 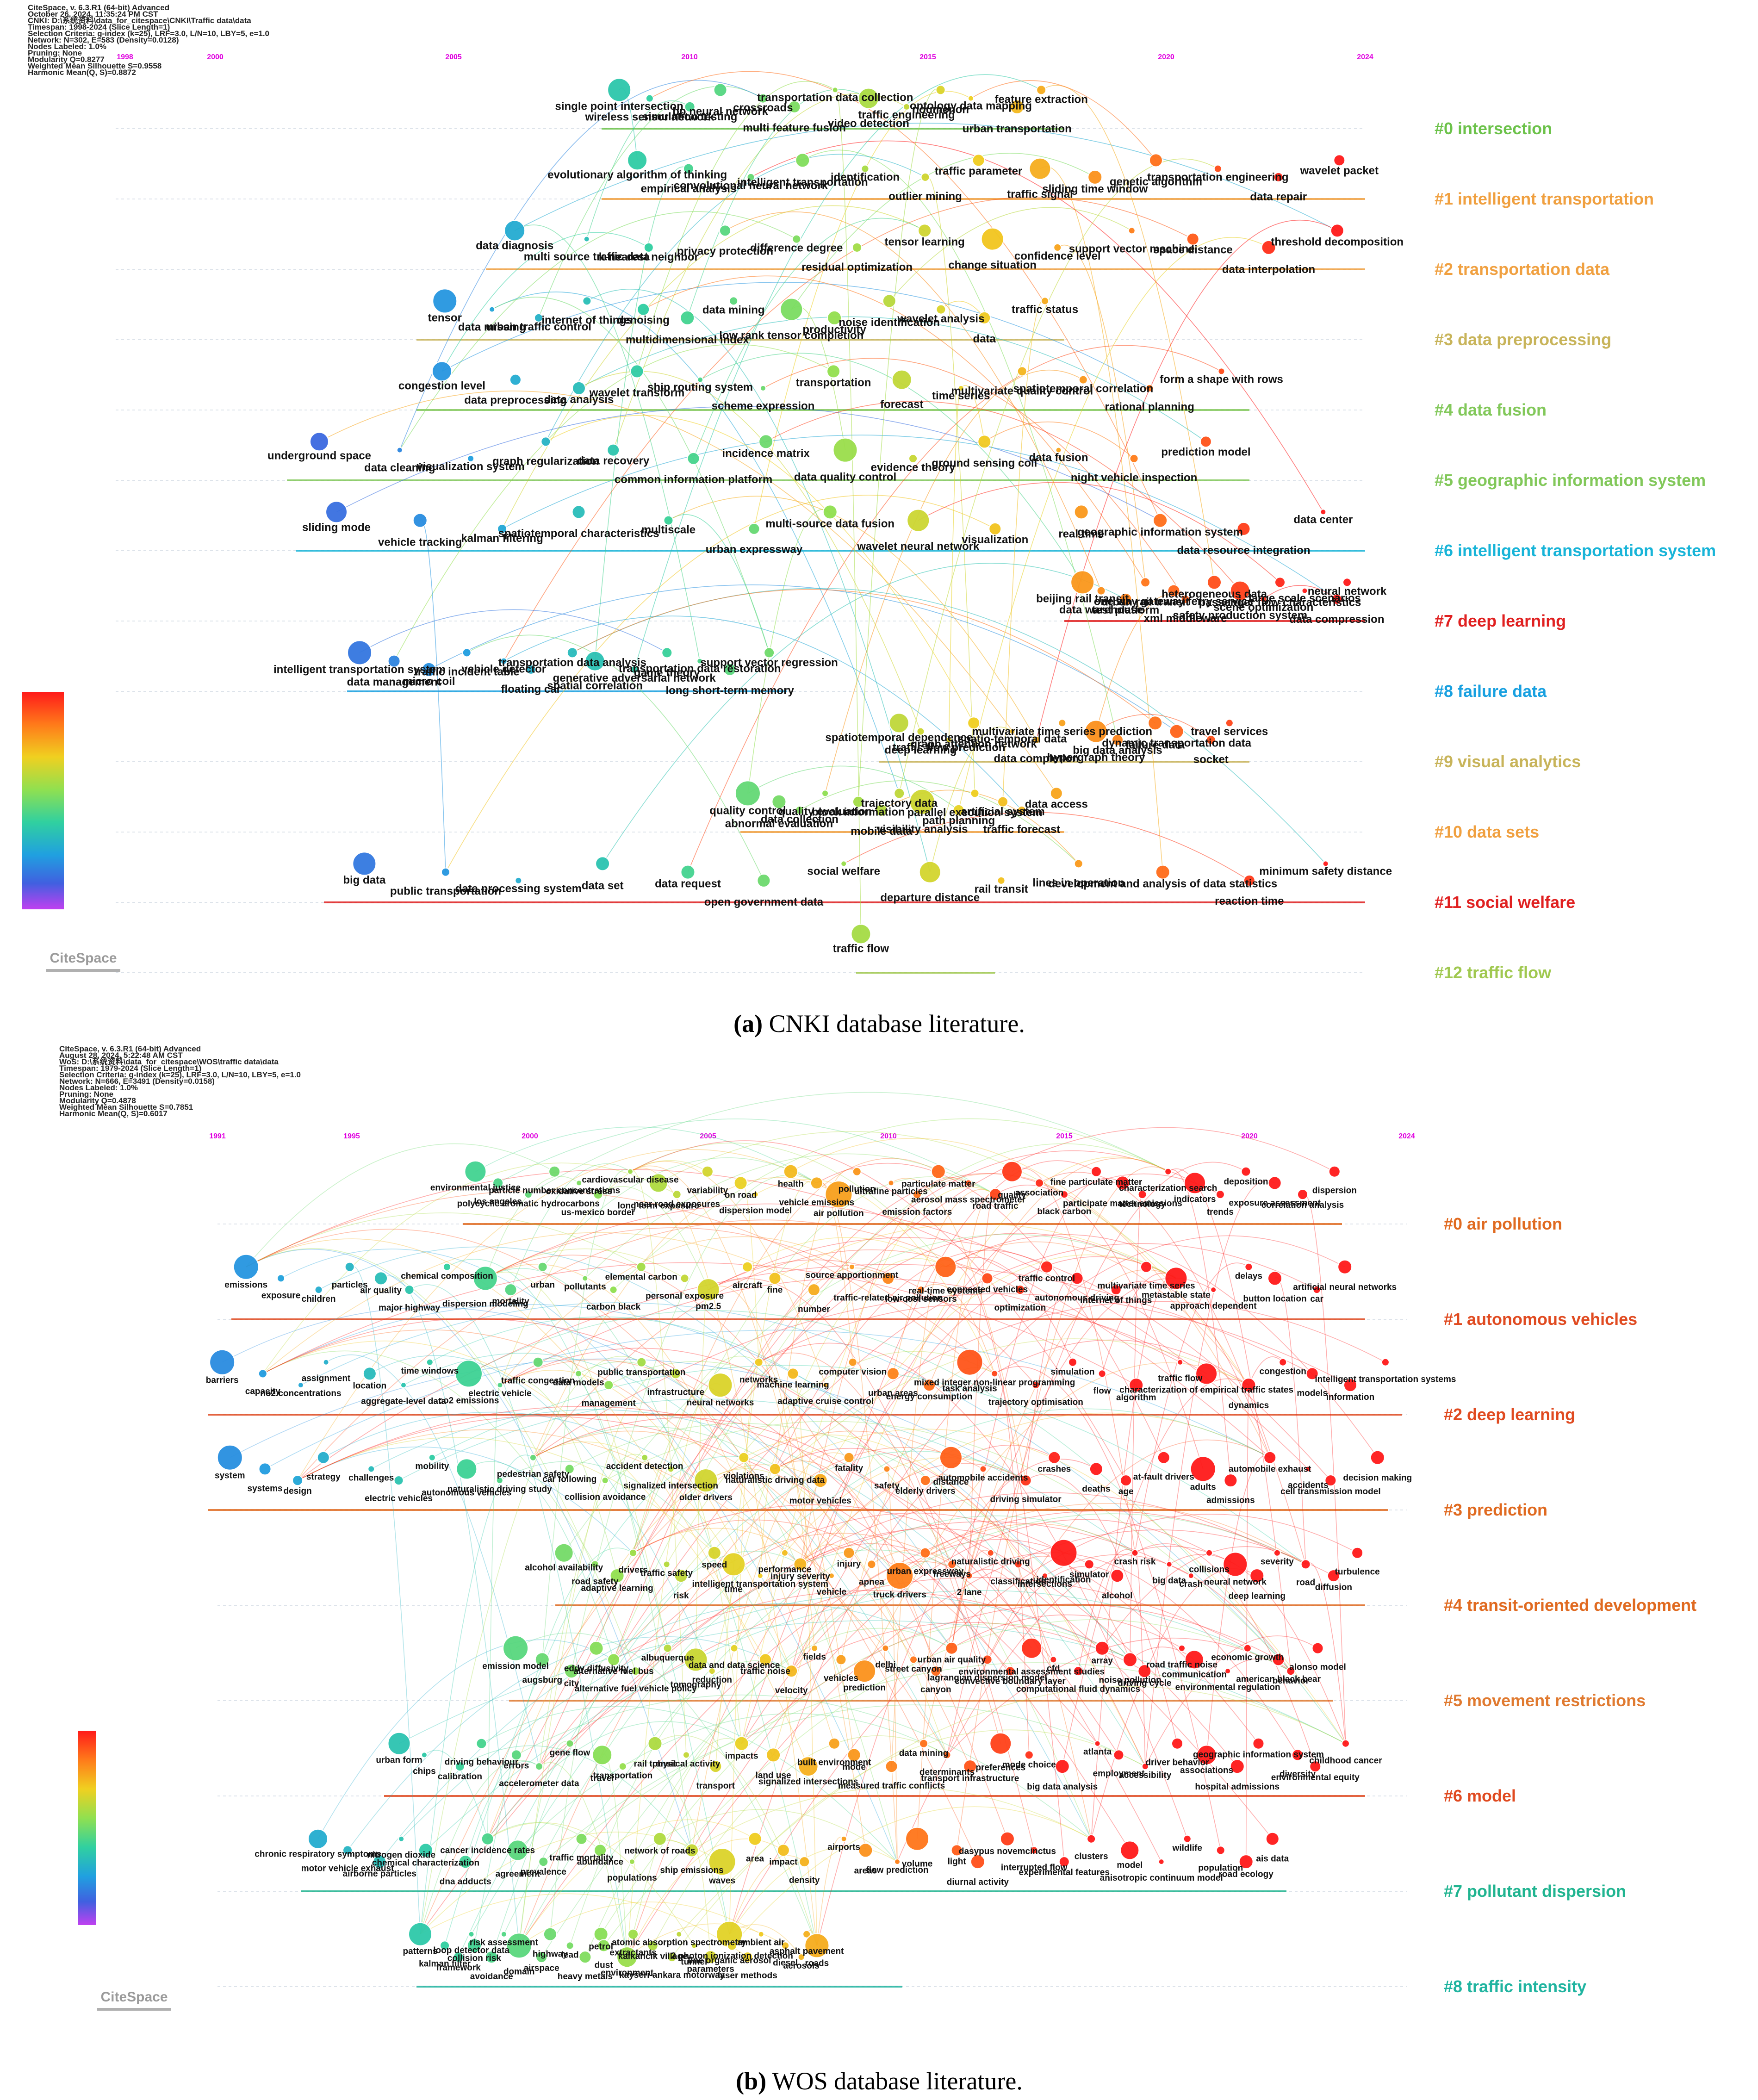 I want to click on b-keyword-label: patterns, so click(x=421, y=1952).